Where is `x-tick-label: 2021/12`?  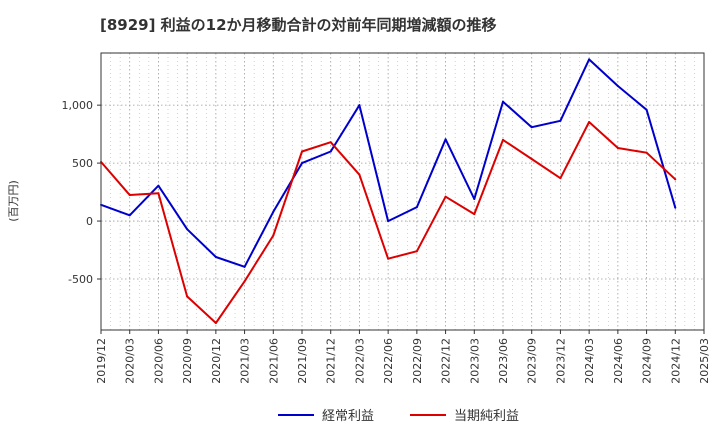
x-tick-label: 2021/12 is located at coordinates (331, 361).